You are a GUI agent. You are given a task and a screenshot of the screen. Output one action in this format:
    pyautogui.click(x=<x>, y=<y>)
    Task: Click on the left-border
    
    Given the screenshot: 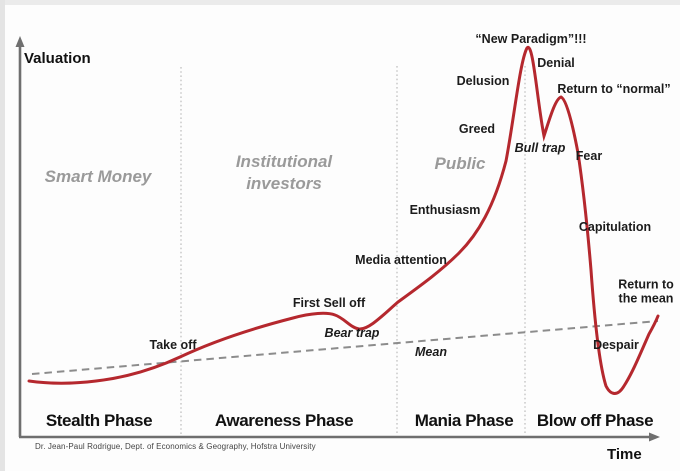 What is the action you would take?
    pyautogui.click(x=2, y=235)
    